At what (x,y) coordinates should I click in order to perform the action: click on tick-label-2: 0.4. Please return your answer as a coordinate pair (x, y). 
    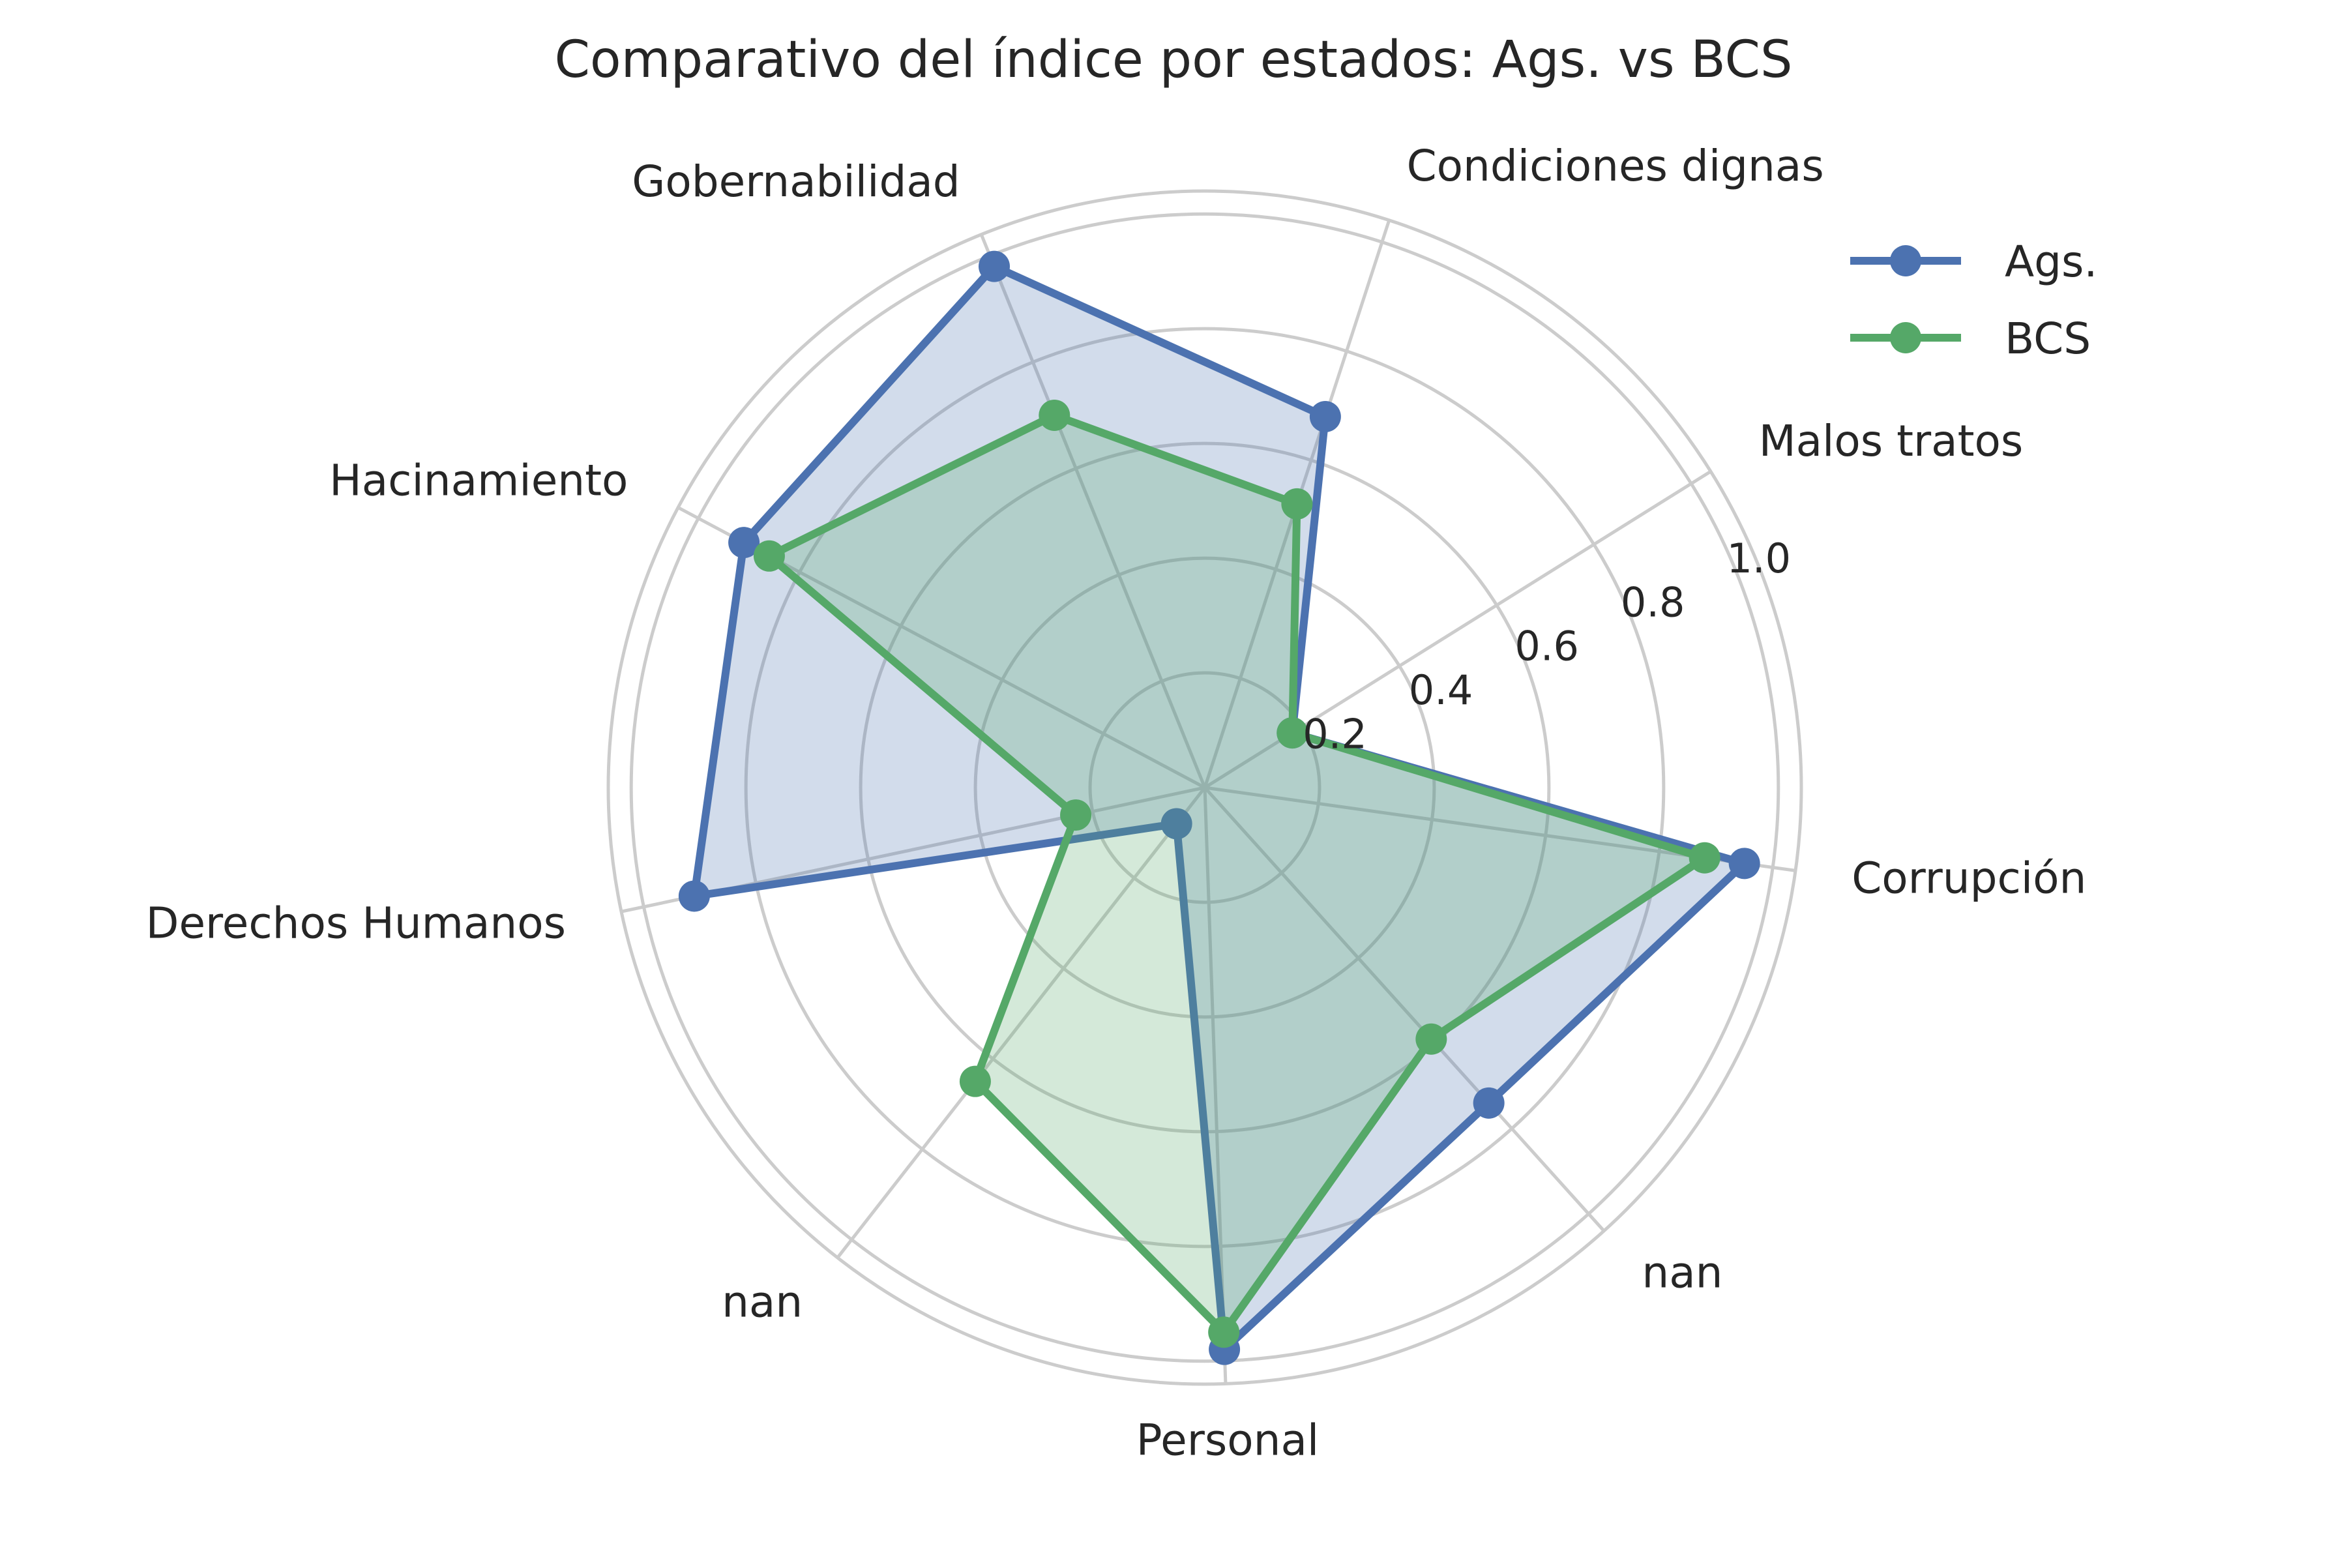
    Looking at the image, I should click on (1441, 690).